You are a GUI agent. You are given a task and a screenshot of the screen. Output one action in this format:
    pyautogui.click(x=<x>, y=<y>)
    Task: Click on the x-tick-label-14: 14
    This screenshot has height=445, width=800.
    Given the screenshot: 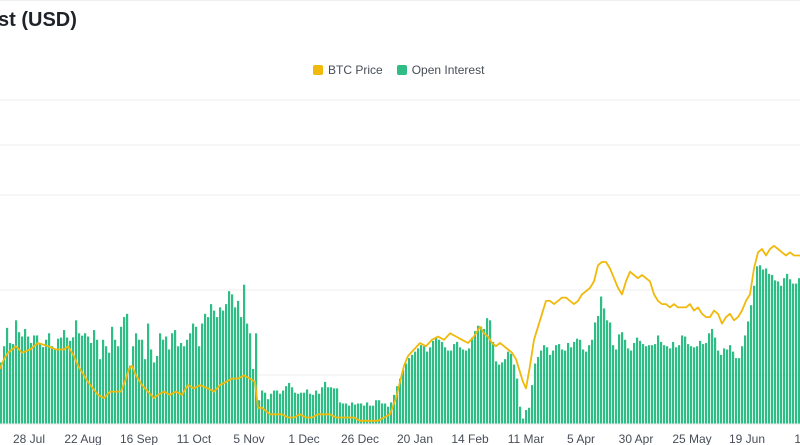 What is the action you would take?
    pyautogui.click(x=797, y=438)
    